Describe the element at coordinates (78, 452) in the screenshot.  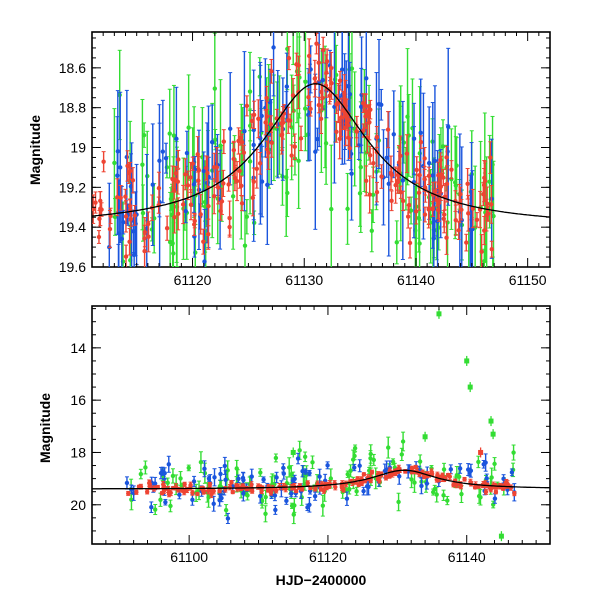
I see `y-tick-label: 18` at that location.